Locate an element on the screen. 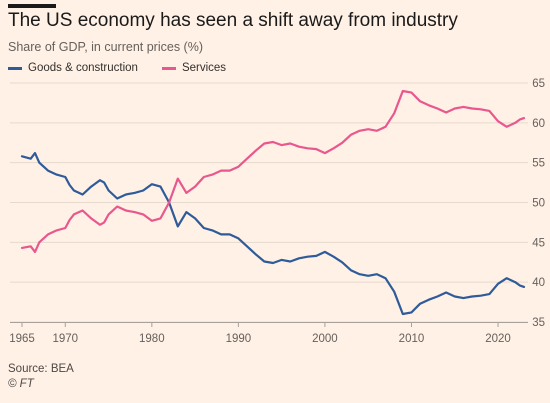  legend-label-services: Services is located at coordinates (204, 68).